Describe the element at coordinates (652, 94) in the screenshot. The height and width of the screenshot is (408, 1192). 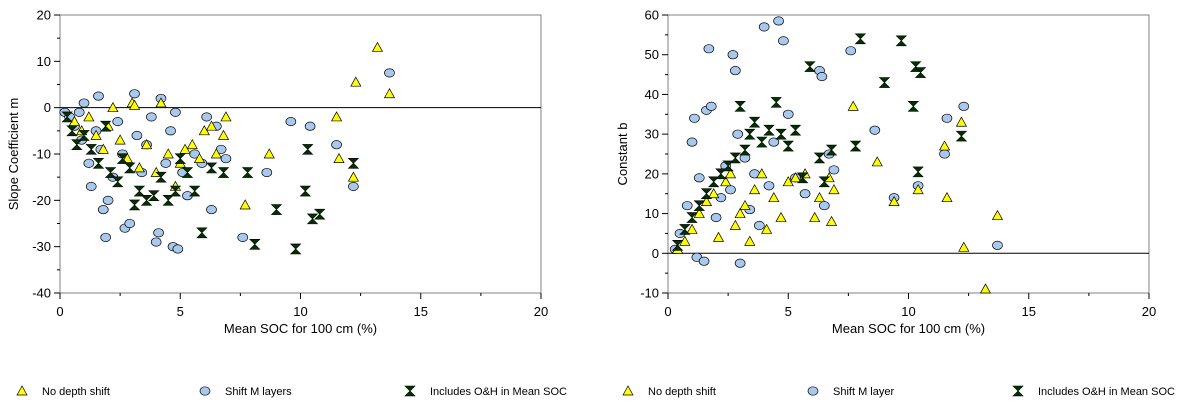
I see `y-tick-label: 40` at that location.